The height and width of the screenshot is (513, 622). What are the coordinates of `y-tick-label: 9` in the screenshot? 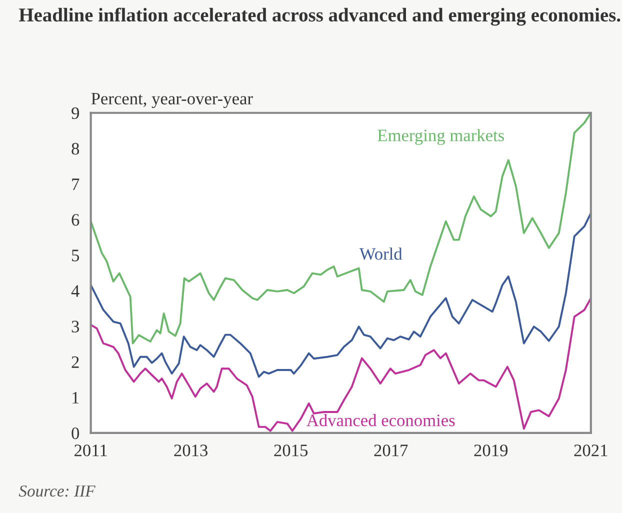 It's located at (75, 113).